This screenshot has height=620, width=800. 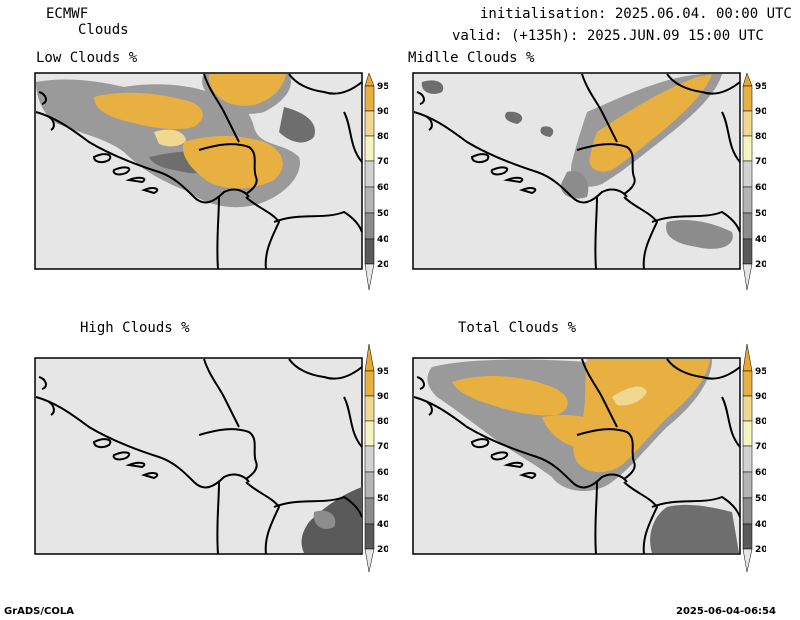 I want to click on product-label: Clouds, so click(x=103, y=30).